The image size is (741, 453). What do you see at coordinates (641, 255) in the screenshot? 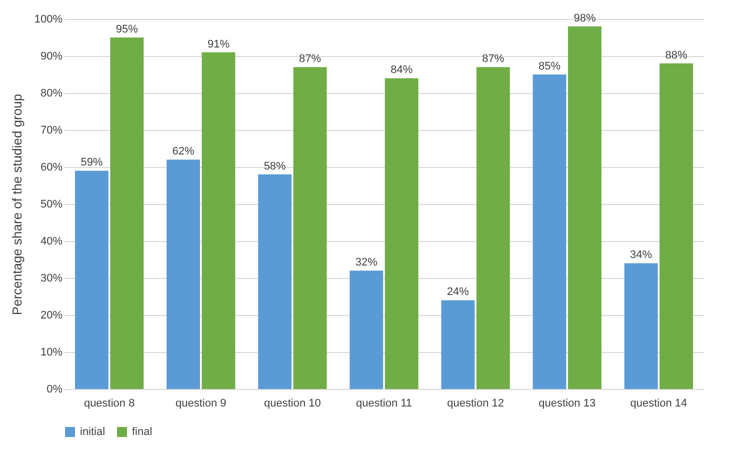
I see `data-label: 34%` at bounding box center [641, 255].